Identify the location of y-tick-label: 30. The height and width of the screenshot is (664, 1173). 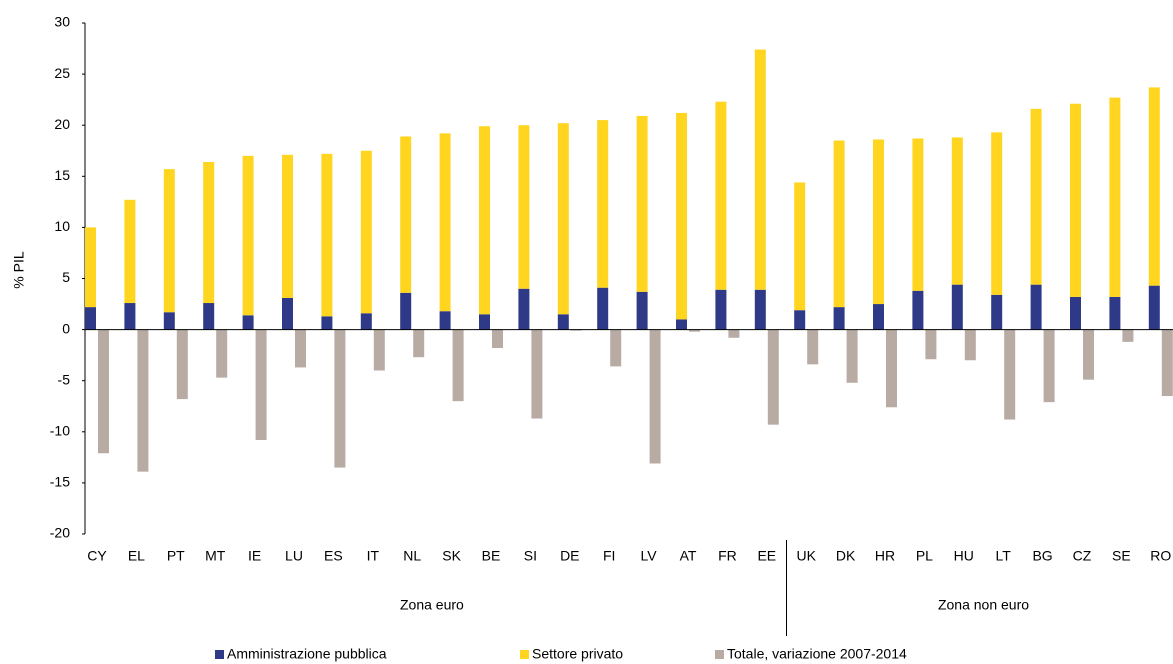
(62, 22).